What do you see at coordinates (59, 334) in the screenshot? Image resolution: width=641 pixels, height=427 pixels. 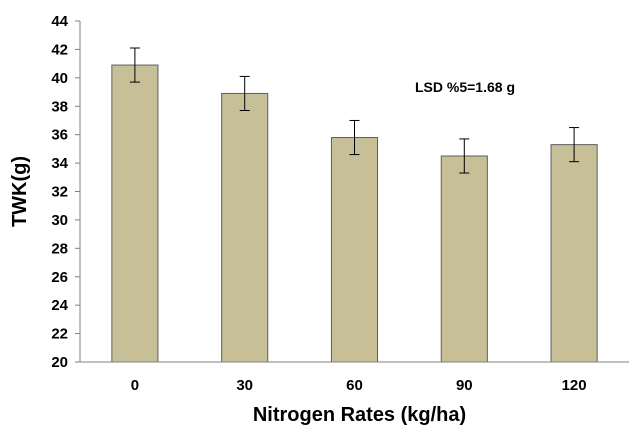 I see `y-tick-label: 22` at bounding box center [59, 334].